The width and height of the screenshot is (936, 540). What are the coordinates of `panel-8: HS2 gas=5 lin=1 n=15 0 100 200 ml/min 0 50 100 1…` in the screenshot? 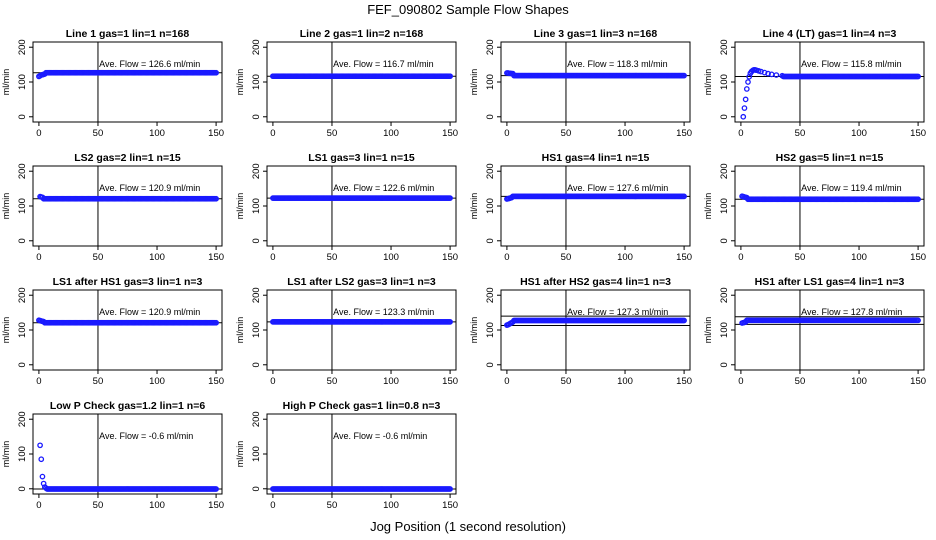 It's located at (814, 207).